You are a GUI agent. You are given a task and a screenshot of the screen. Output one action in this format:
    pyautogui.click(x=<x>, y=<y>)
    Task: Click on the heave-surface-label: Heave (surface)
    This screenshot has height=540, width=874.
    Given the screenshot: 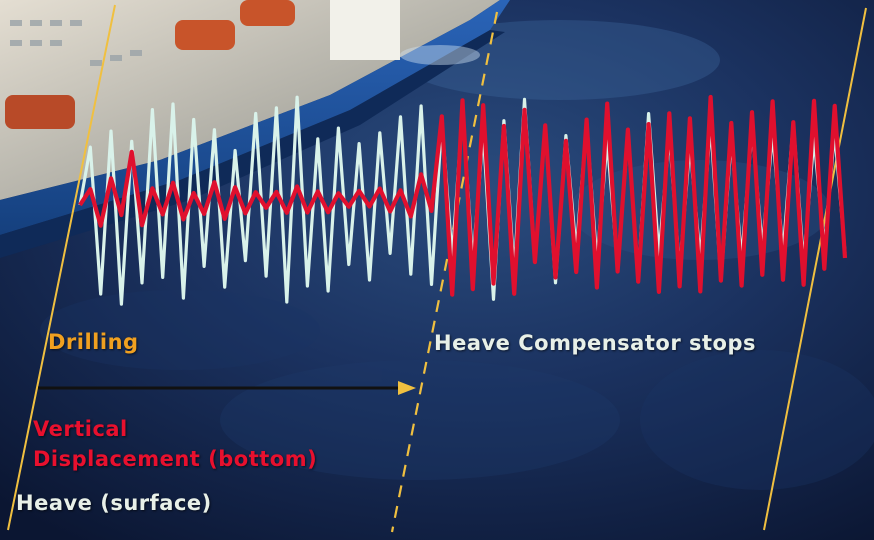 What is the action you would take?
    pyautogui.click(x=114, y=503)
    